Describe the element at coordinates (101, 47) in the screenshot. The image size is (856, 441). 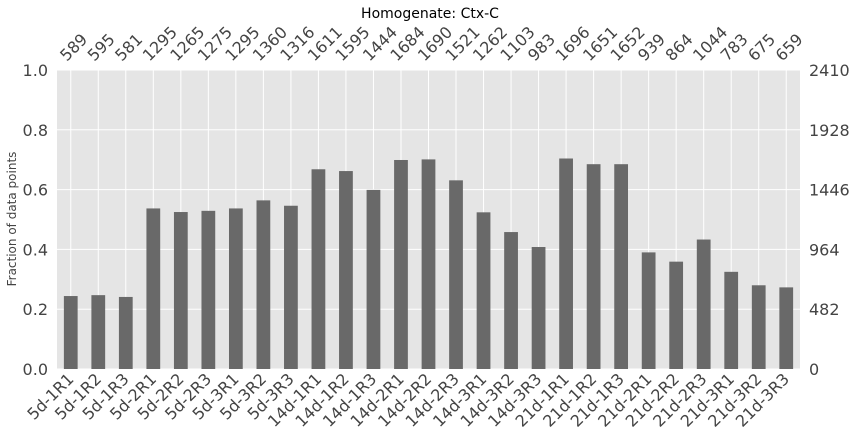
I see `count-label: 595` at that location.